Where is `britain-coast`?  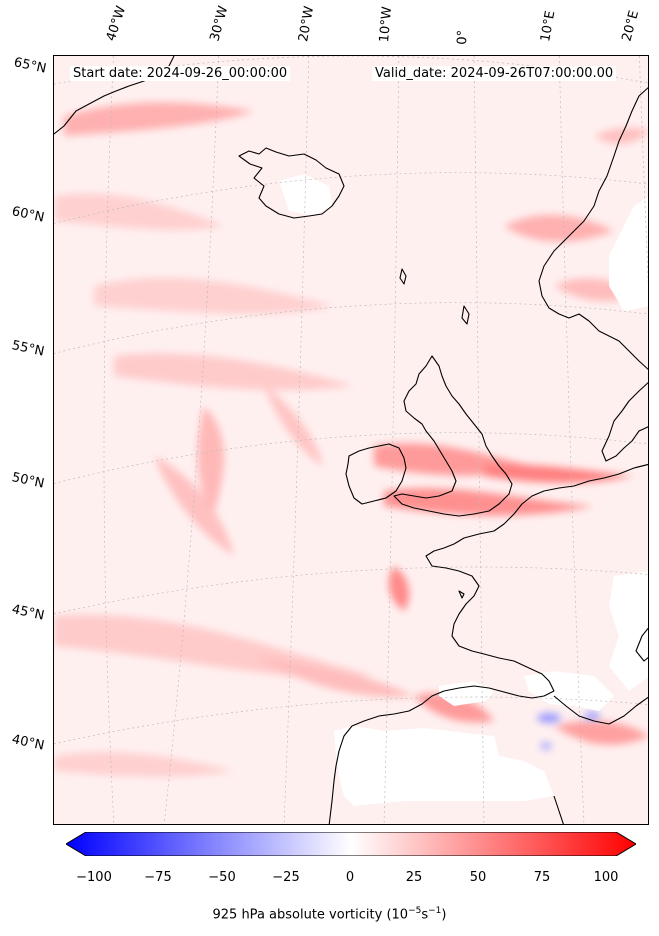 britain-coast is located at coordinates (453, 436).